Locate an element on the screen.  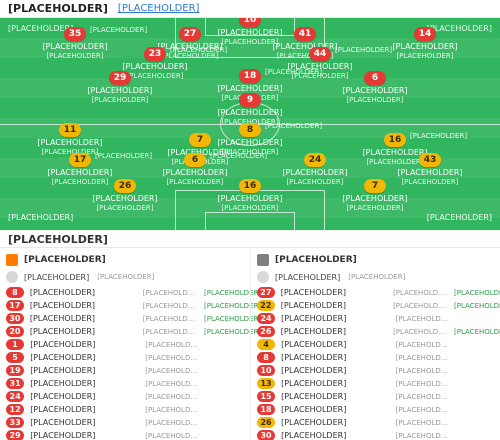
bench-row: 30 [PLACEHOLDER] [PLACEHOLDER] is located at coordinates (375, 434).